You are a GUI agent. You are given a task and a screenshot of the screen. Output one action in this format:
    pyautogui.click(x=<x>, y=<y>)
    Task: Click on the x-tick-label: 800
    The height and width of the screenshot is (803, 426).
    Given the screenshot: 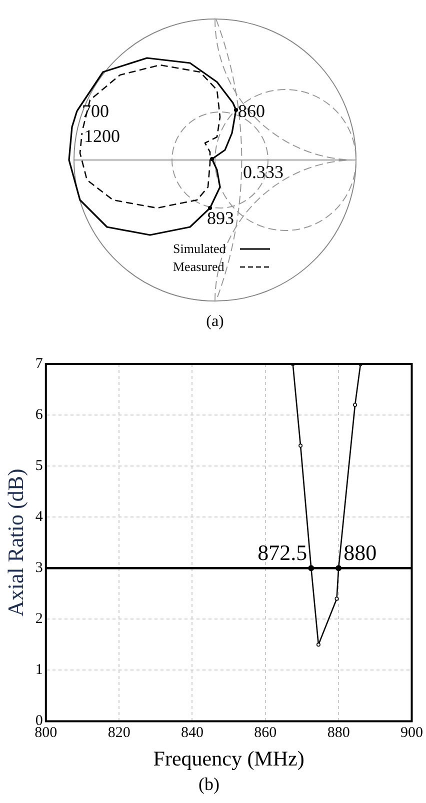 What is the action you would take?
    pyautogui.click(x=46, y=733)
    